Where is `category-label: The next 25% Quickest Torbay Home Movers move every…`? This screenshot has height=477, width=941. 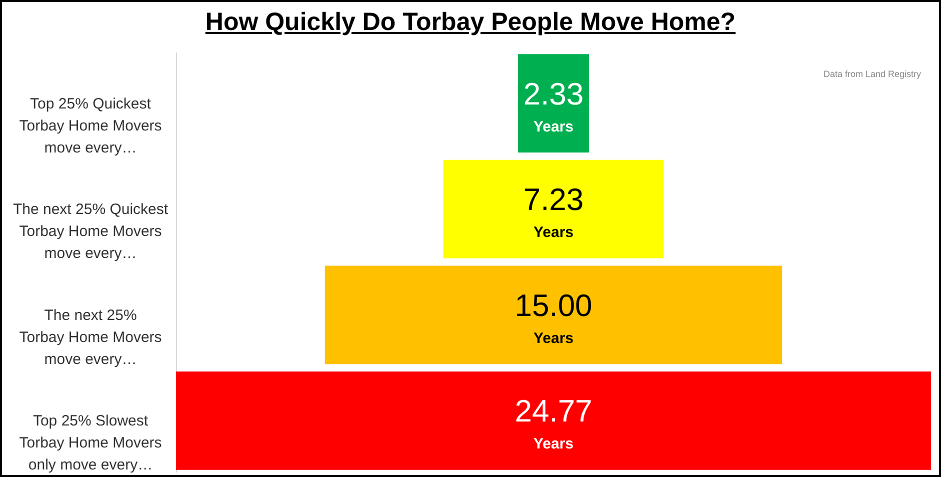
category-label: The next 25% Quickest Torbay Home Movers move every… is located at coordinates (90, 231).